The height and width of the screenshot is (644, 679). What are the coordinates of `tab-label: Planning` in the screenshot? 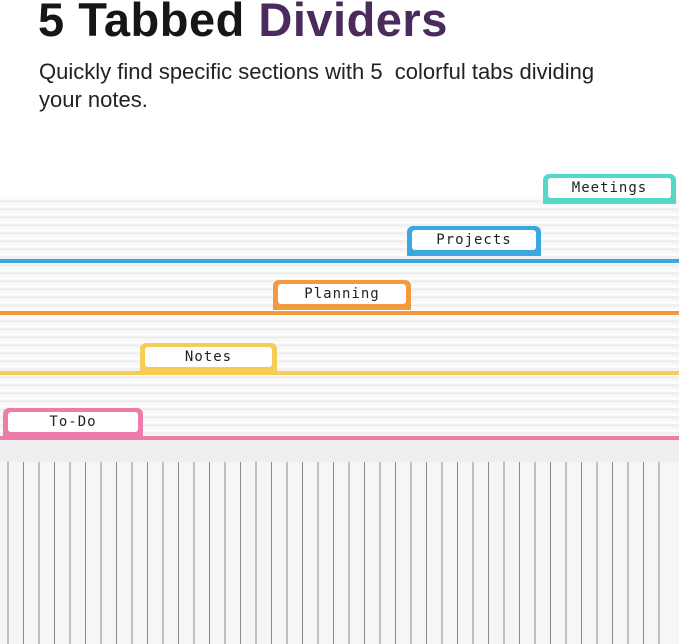 It's located at (342, 294).